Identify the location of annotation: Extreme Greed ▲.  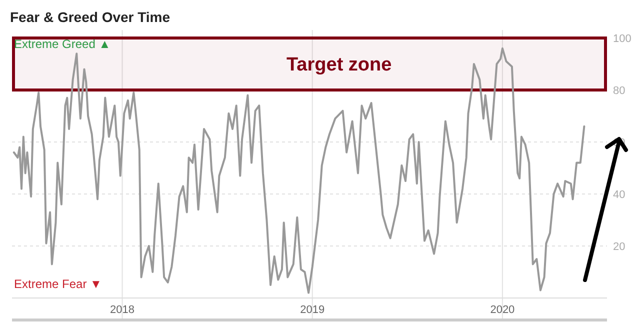
(62, 44).